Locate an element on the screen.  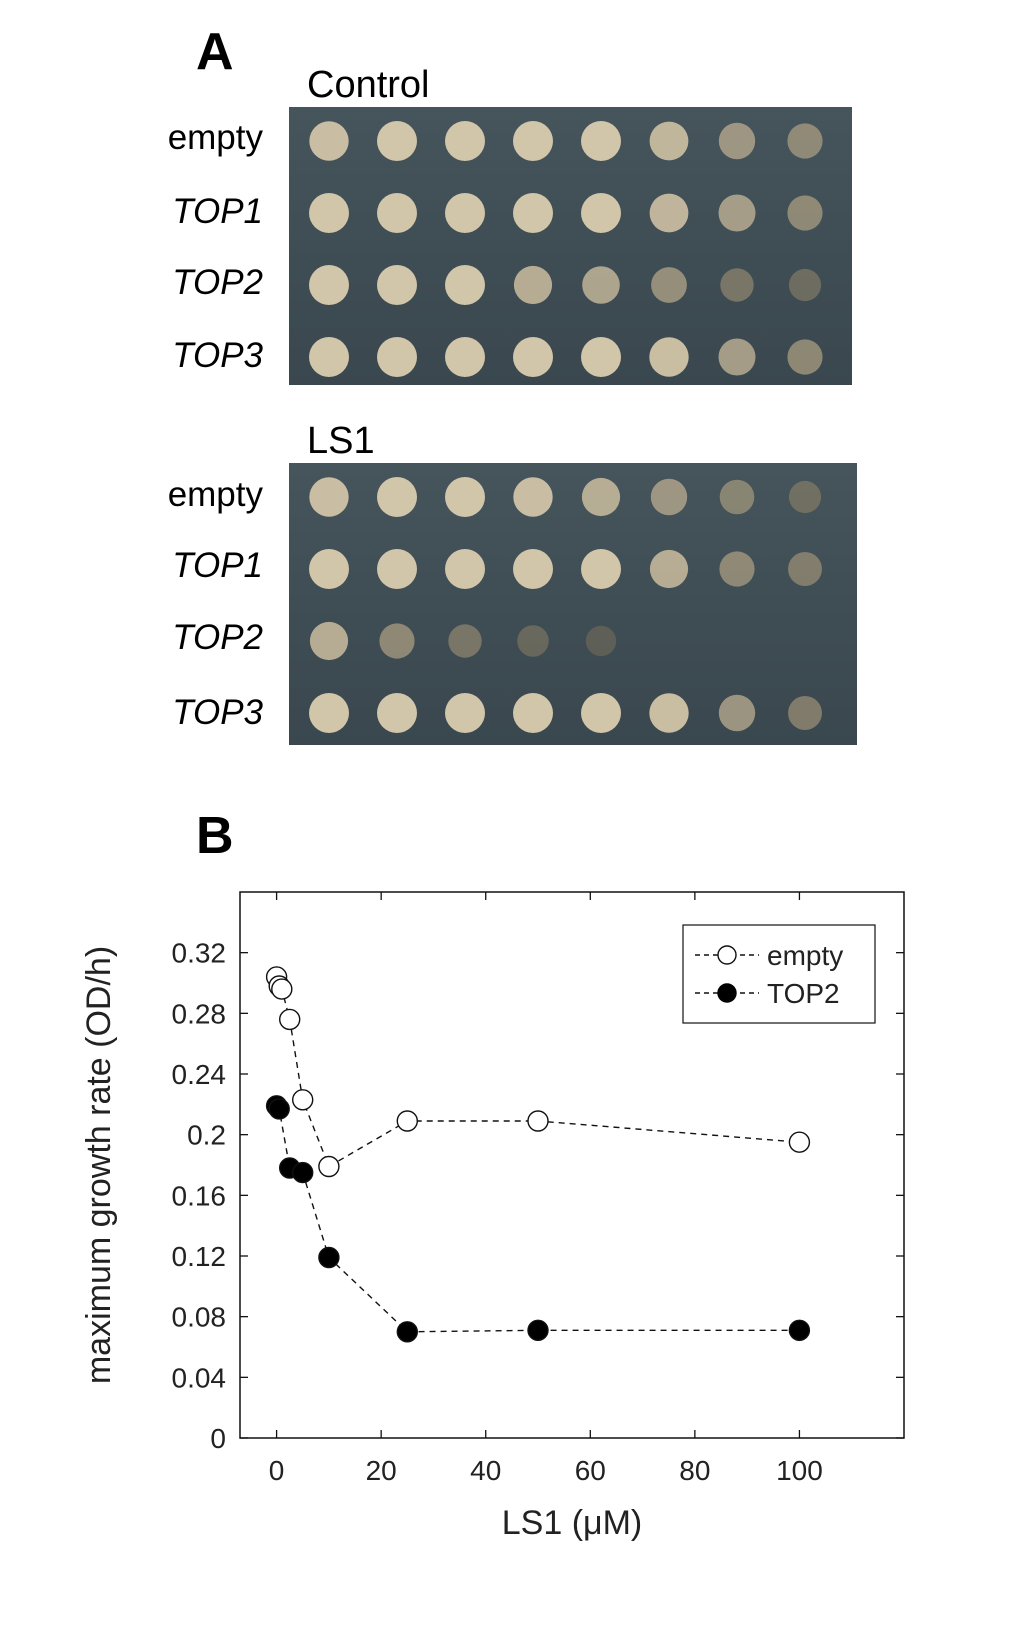
control-row-label-top3: TOP3 is located at coordinates (217, 355).